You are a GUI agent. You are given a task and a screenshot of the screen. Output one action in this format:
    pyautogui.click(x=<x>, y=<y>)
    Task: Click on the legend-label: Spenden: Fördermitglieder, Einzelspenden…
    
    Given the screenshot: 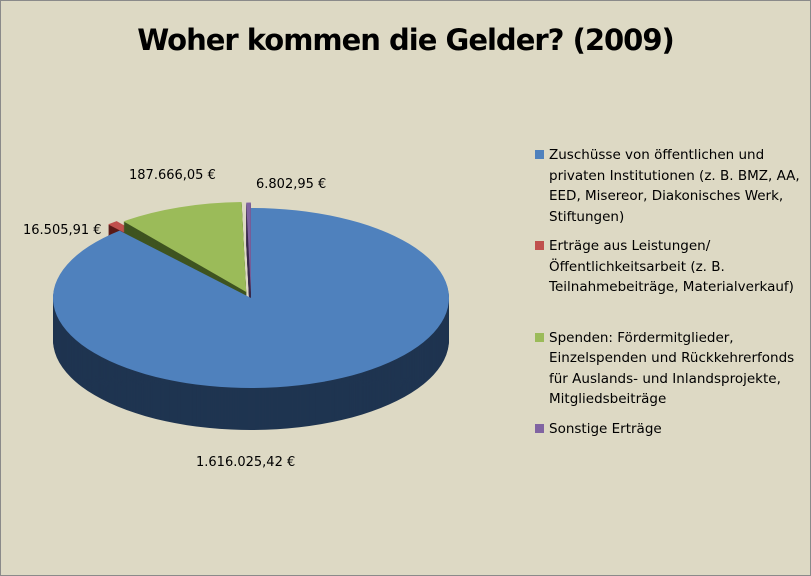 What is the action you would take?
    pyautogui.click(x=672, y=368)
    